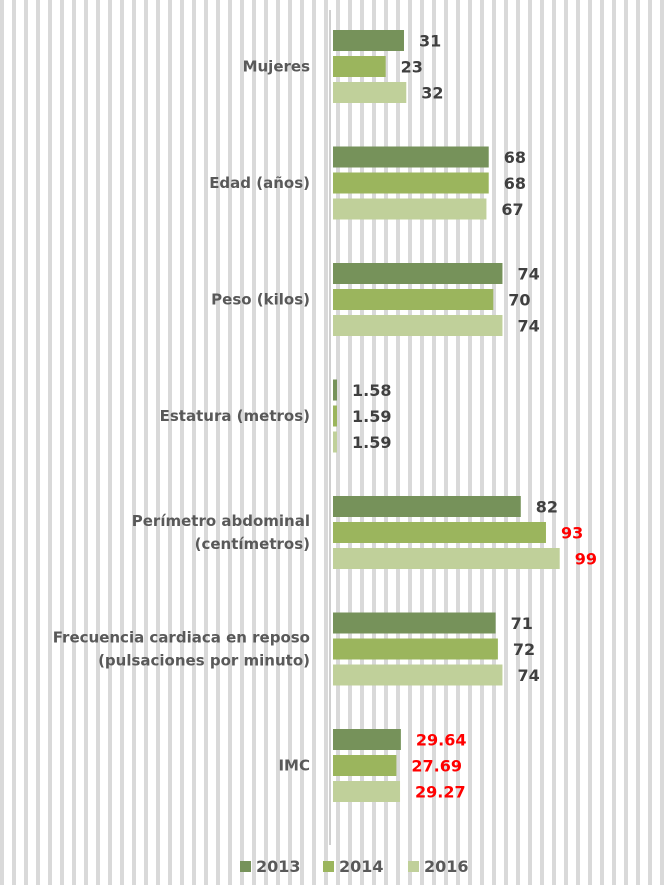 Image resolution: width=665 pixels, height=885 pixels. Describe the element at coordinates (181, 638) in the screenshot. I see `category-label-line: Frecuencia cardiaca en reposo` at that location.